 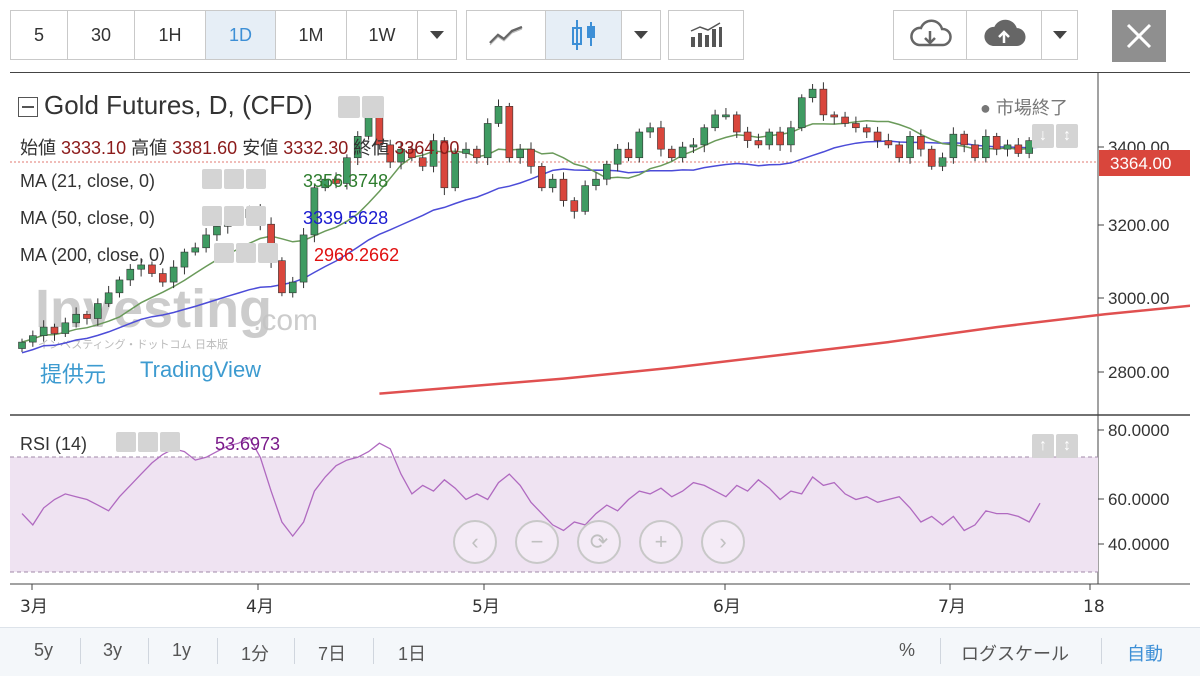 I want to click on zoom-in-button: +, so click(x=661, y=542).